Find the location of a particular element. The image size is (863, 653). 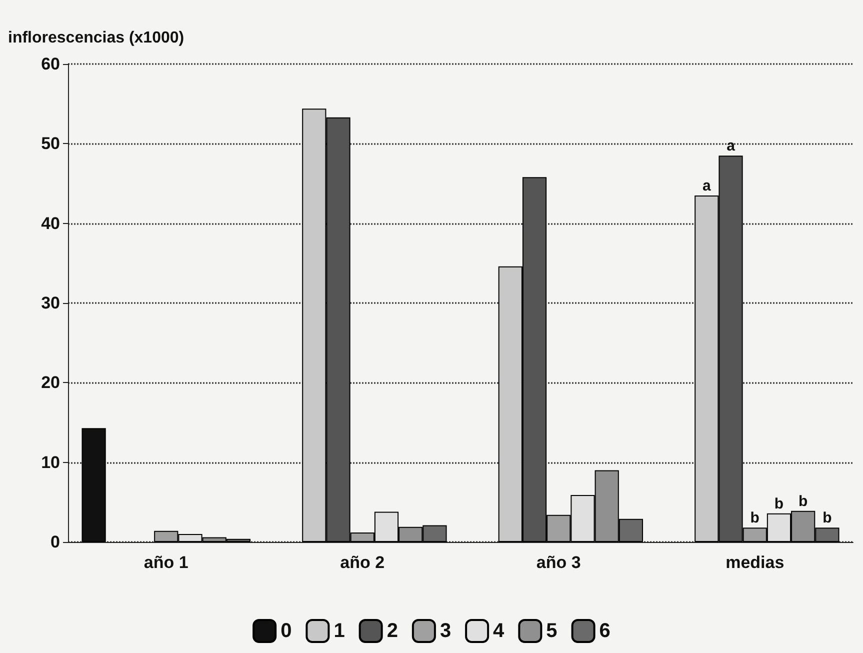

legend-label: 2 is located at coordinates (392, 631).